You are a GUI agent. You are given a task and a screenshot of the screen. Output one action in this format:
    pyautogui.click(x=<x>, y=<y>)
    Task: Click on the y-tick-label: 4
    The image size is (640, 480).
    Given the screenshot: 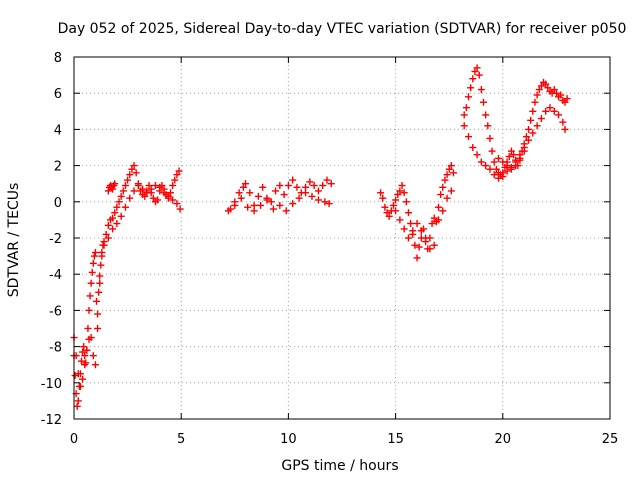 What is the action you would take?
    pyautogui.click(x=58, y=130)
    